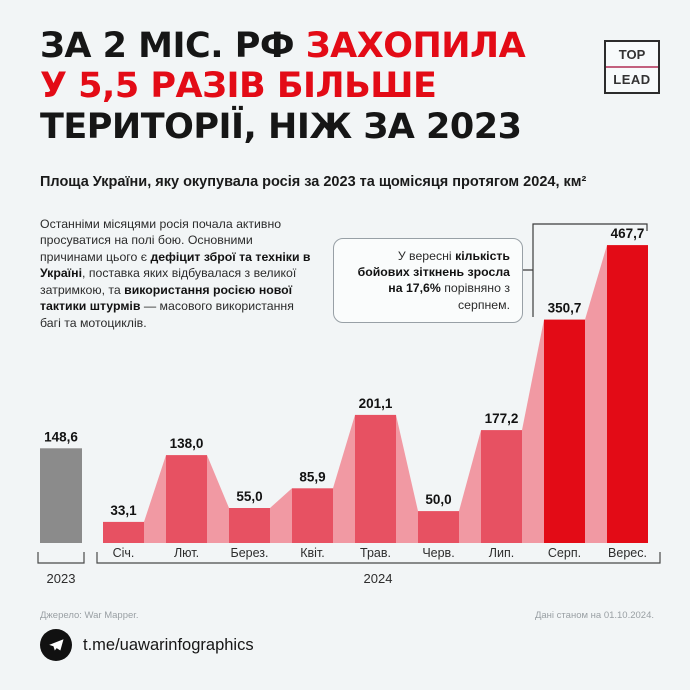 This screenshot has width=690, height=690. What do you see at coordinates (61, 436) in the screenshot?
I see `bar-value-2023: 148,6` at bounding box center [61, 436].